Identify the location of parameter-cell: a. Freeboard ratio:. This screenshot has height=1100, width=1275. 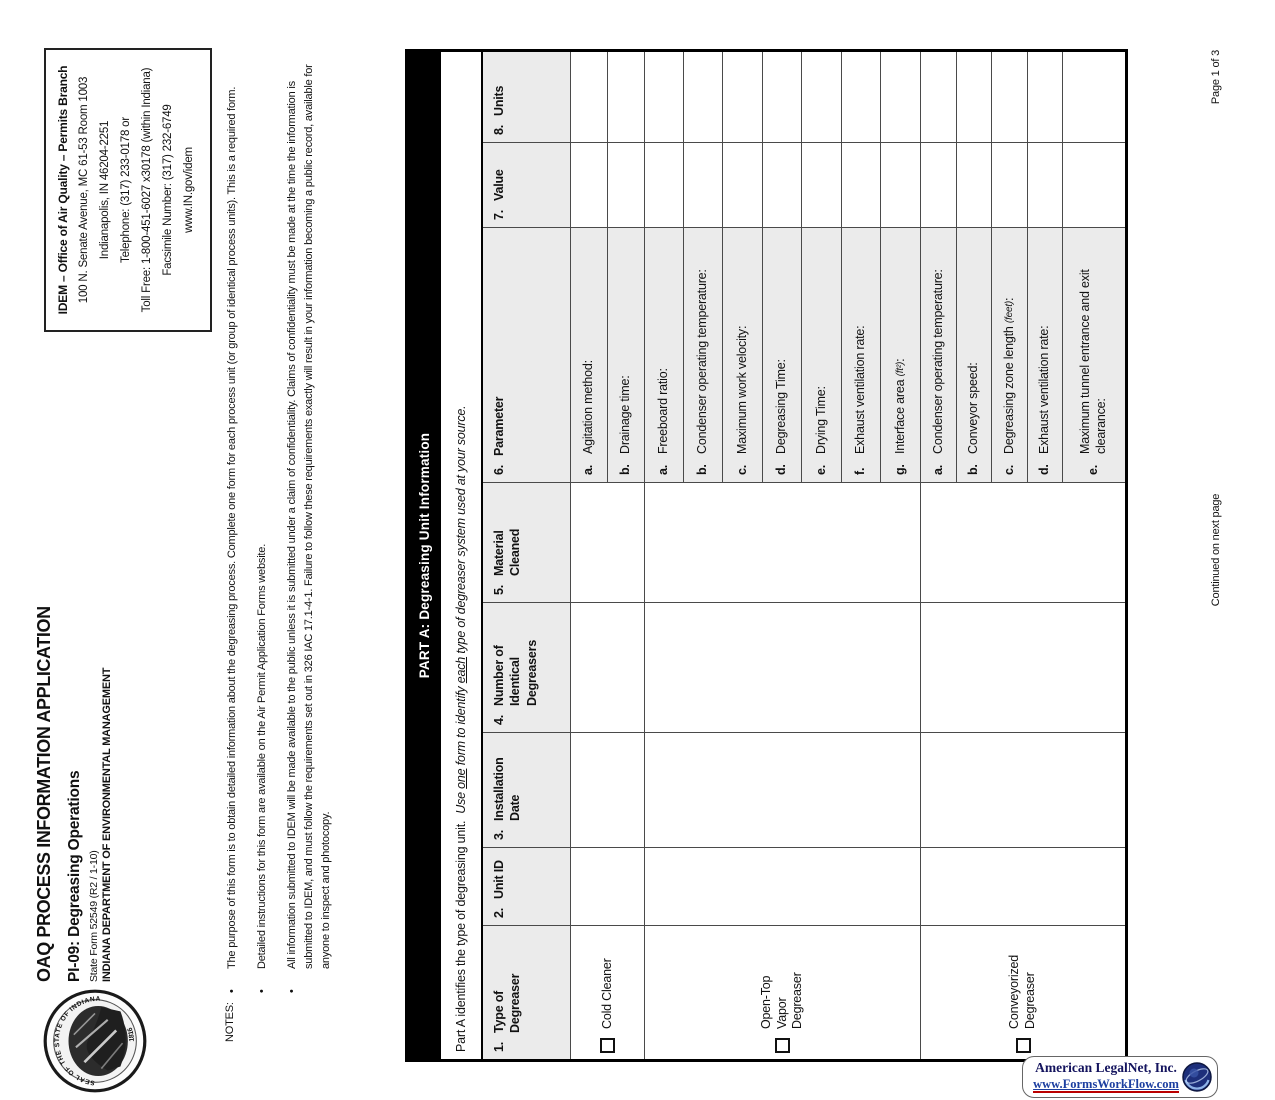
(664, 354).